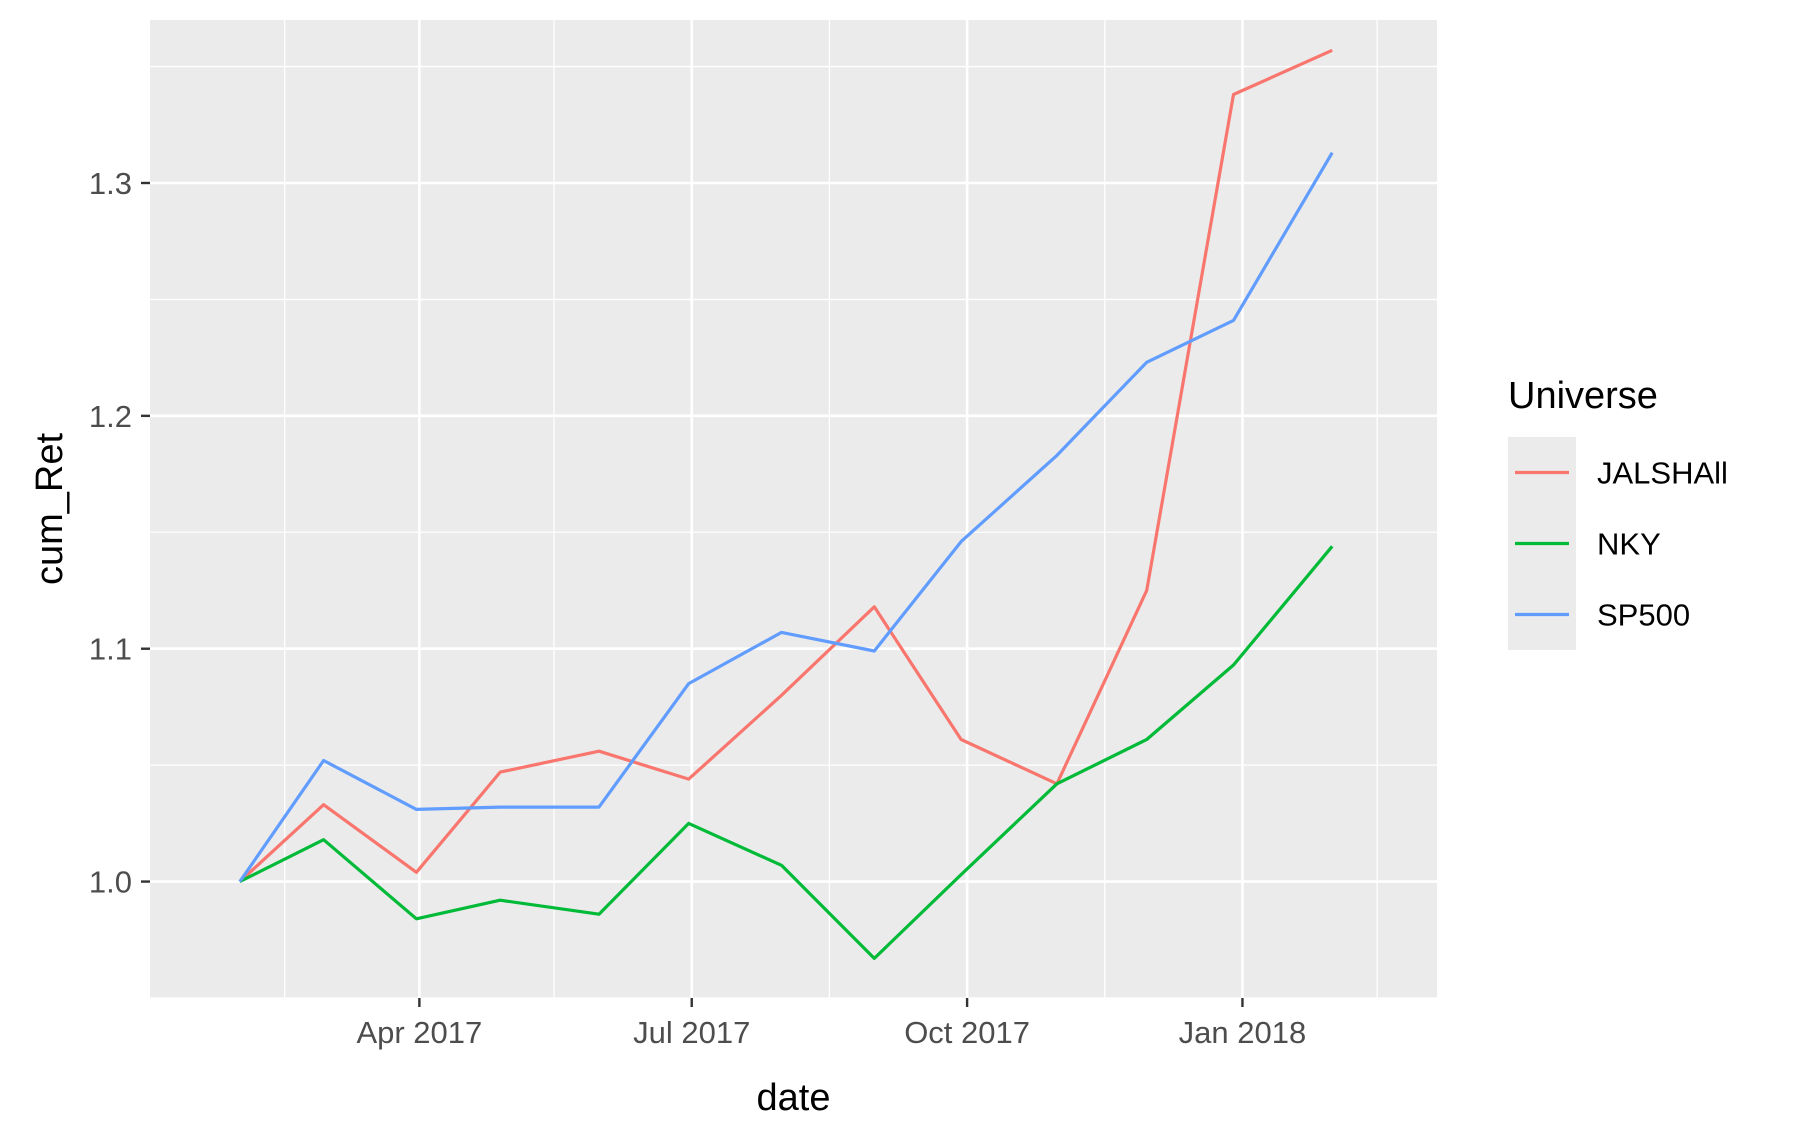  Describe the element at coordinates (110, 882) in the screenshot. I see `y-tick-label: 1.0` at that location.